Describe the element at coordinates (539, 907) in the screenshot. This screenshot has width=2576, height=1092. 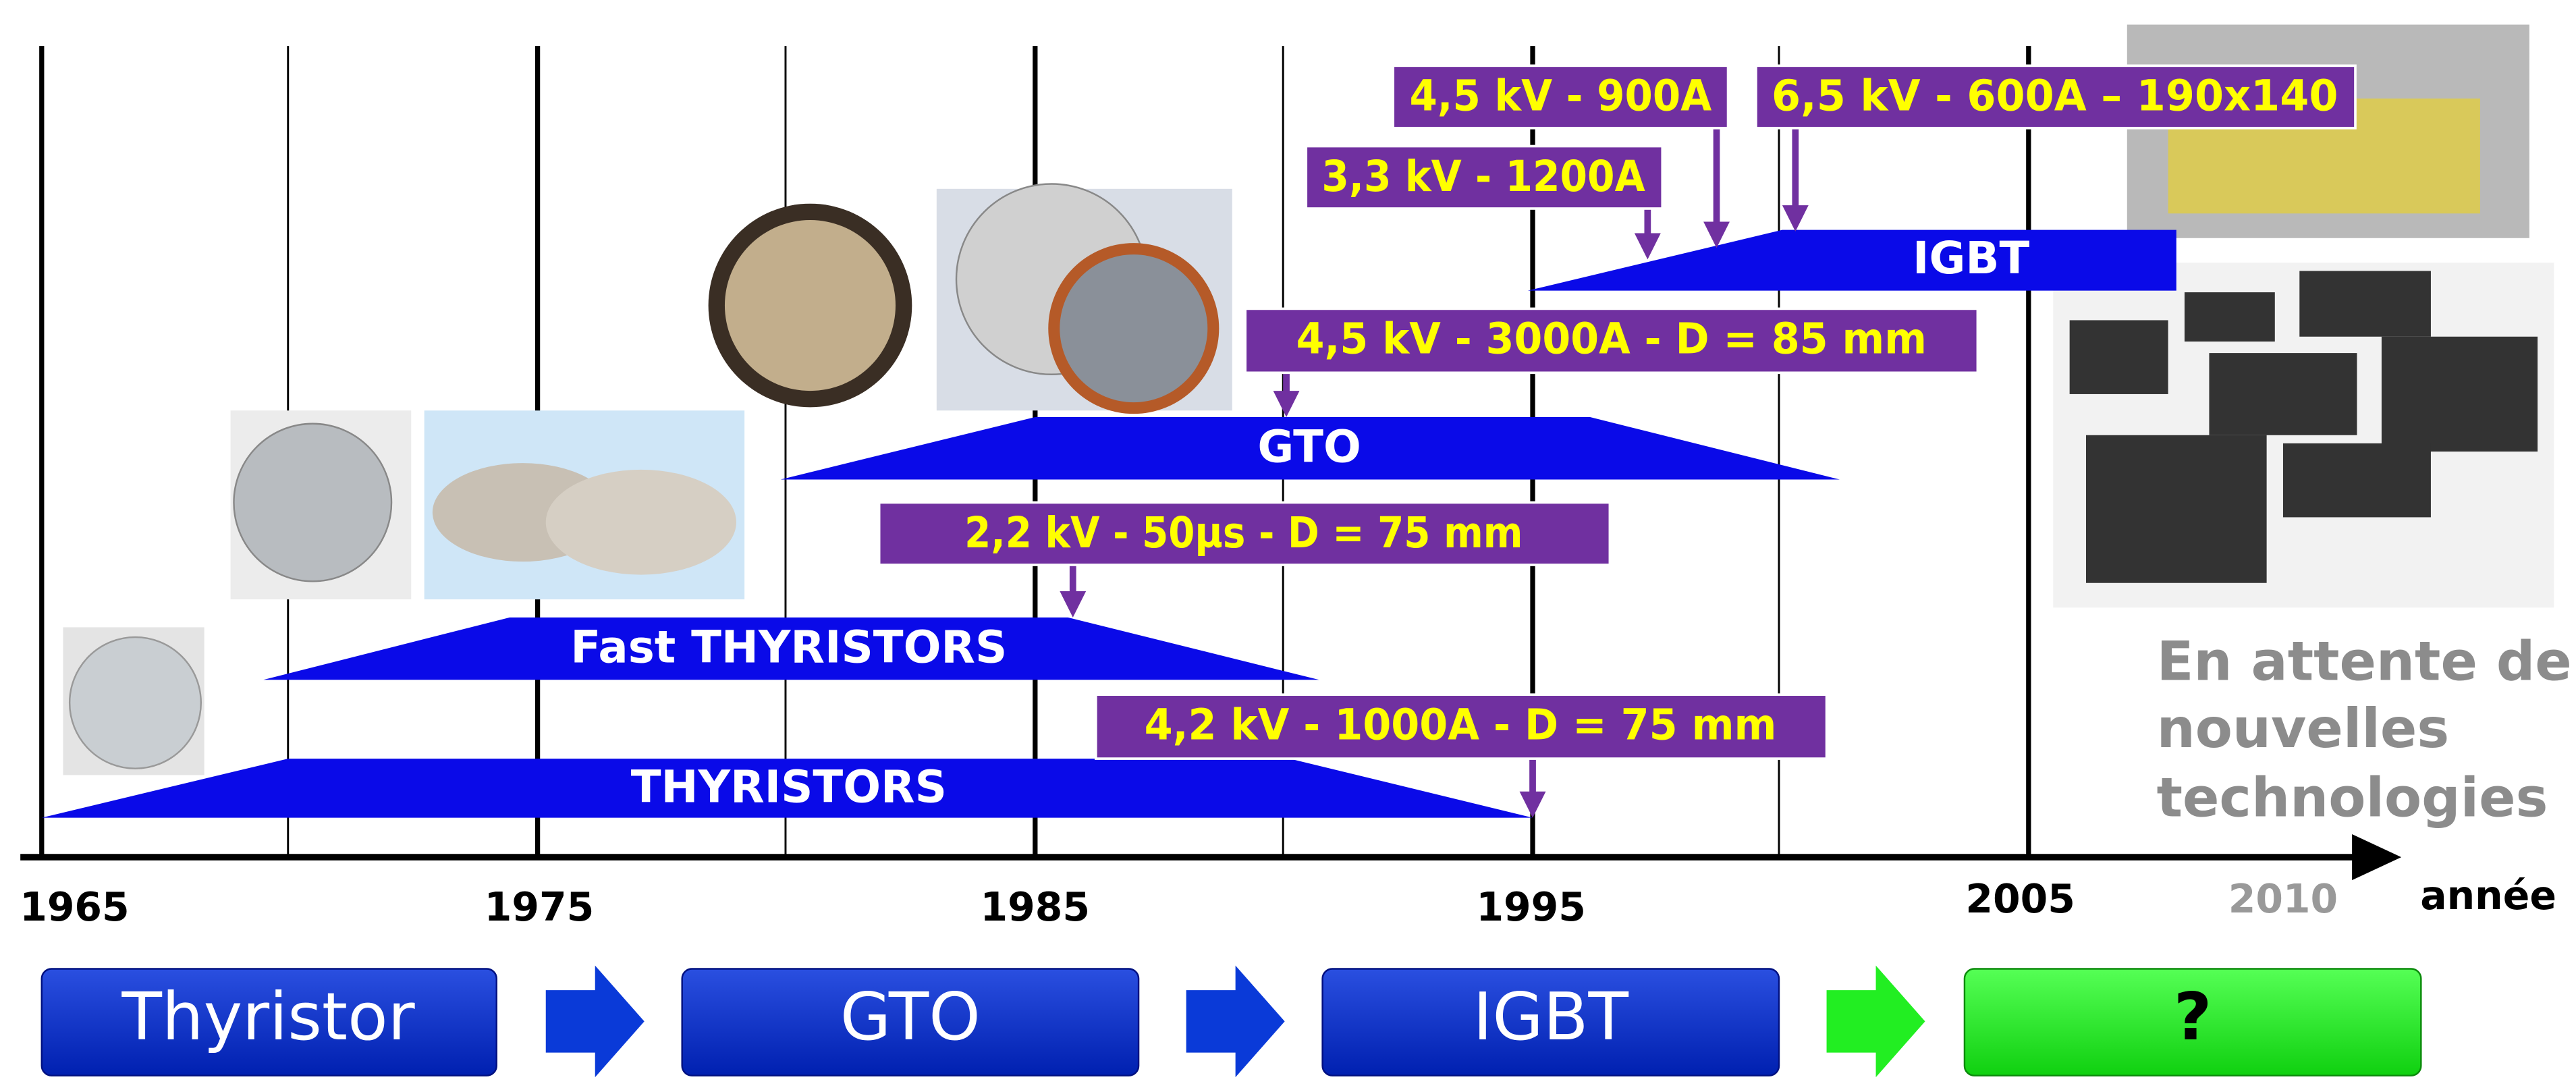
I see `year-label: 1975` at that location.